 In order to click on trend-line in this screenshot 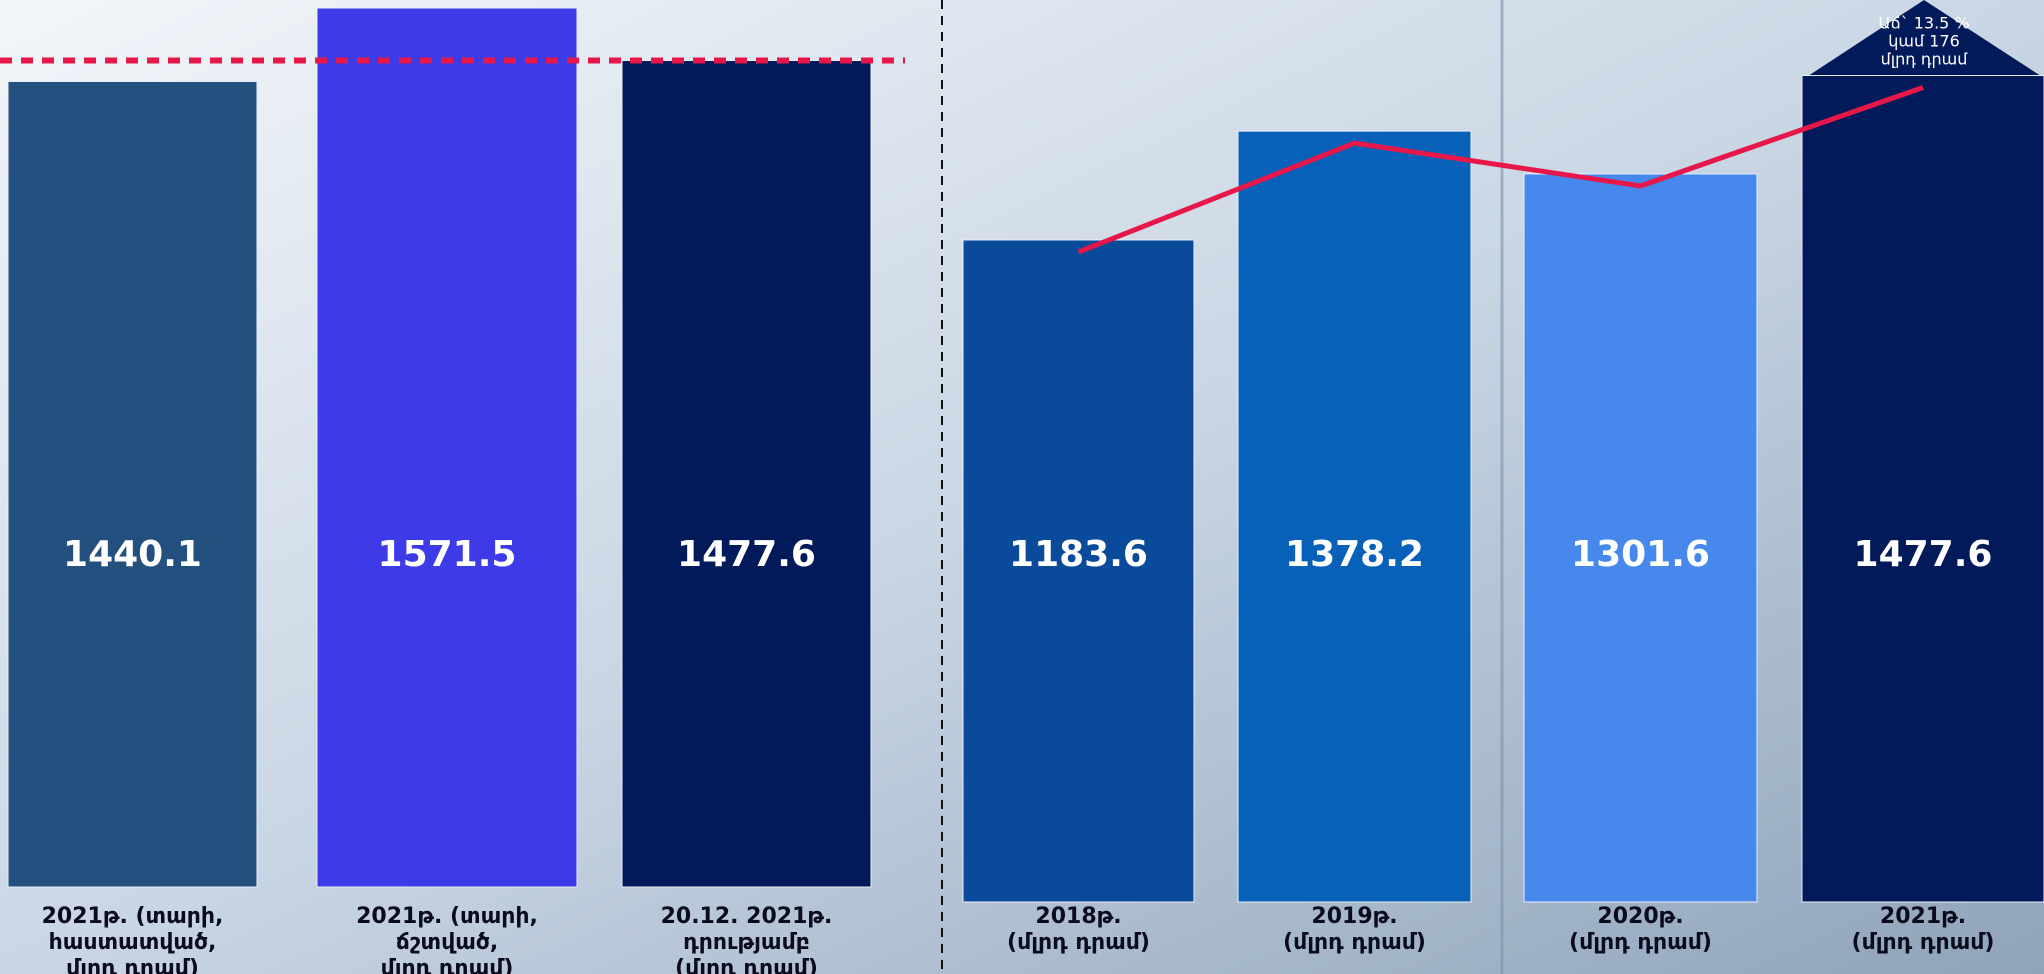, I will do `click(1500, 170)`.